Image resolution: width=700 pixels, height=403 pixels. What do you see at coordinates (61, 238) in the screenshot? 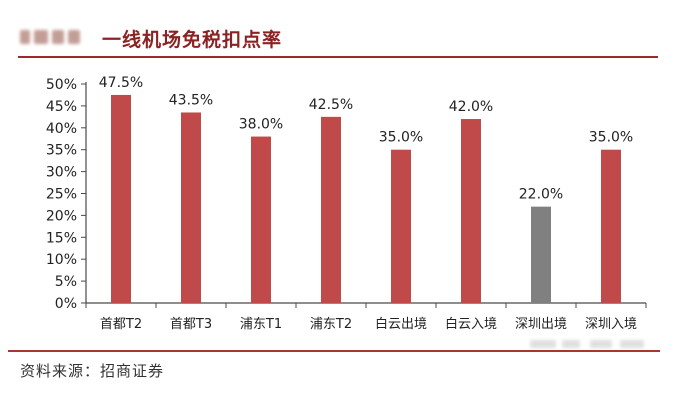
I see `y-tick-label: 15%` at bounding box center [61, 238].